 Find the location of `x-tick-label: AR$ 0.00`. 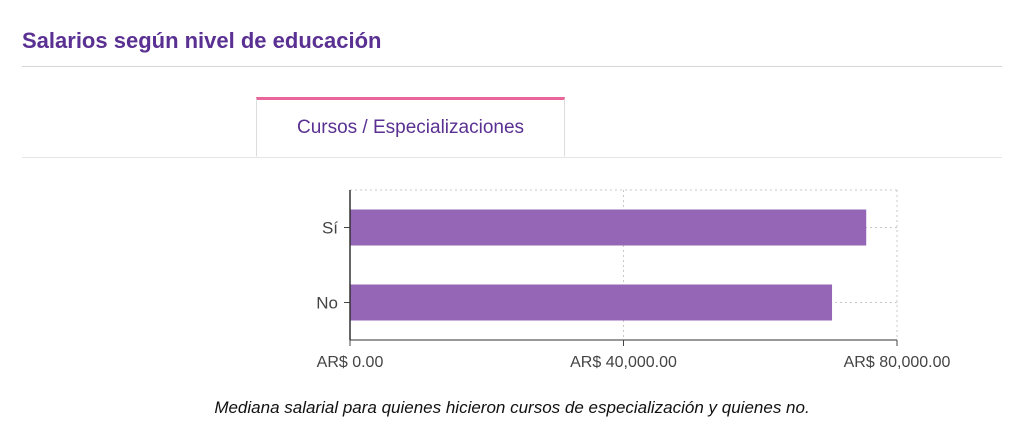

x-tick-label: AR$ 0.00 is located at coordinates (350, 362).